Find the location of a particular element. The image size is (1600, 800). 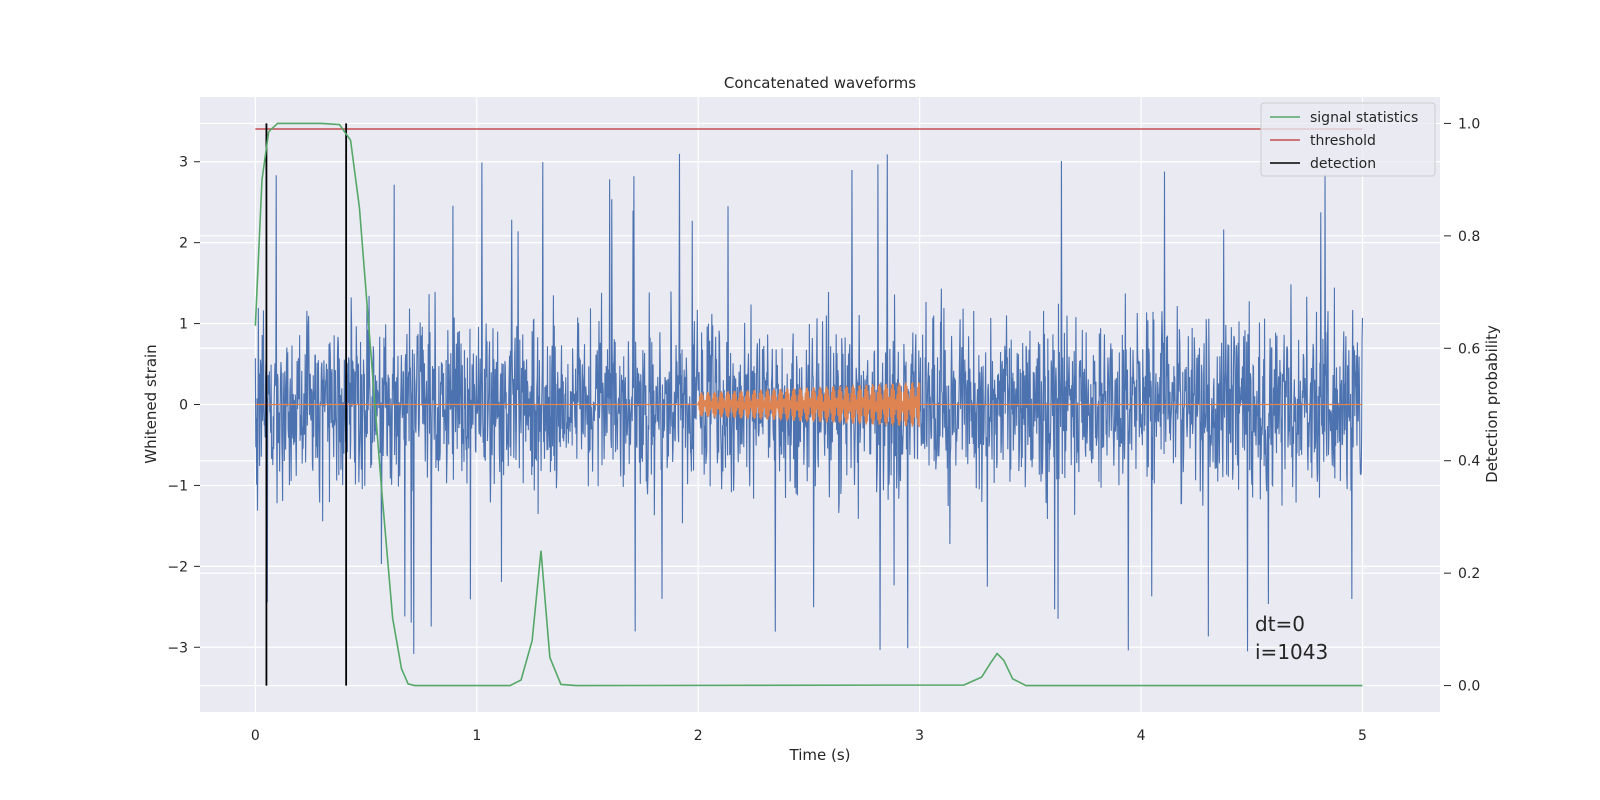

y-tick-label: 3 is located at coordinates (183, 163).